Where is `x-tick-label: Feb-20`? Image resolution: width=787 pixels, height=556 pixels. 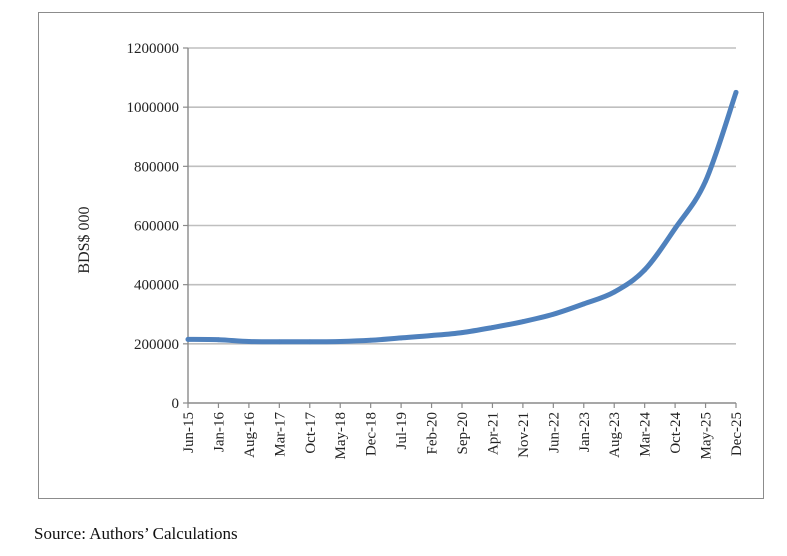 x-tick-label: Feb-20 is located at coordinates (433, 433).